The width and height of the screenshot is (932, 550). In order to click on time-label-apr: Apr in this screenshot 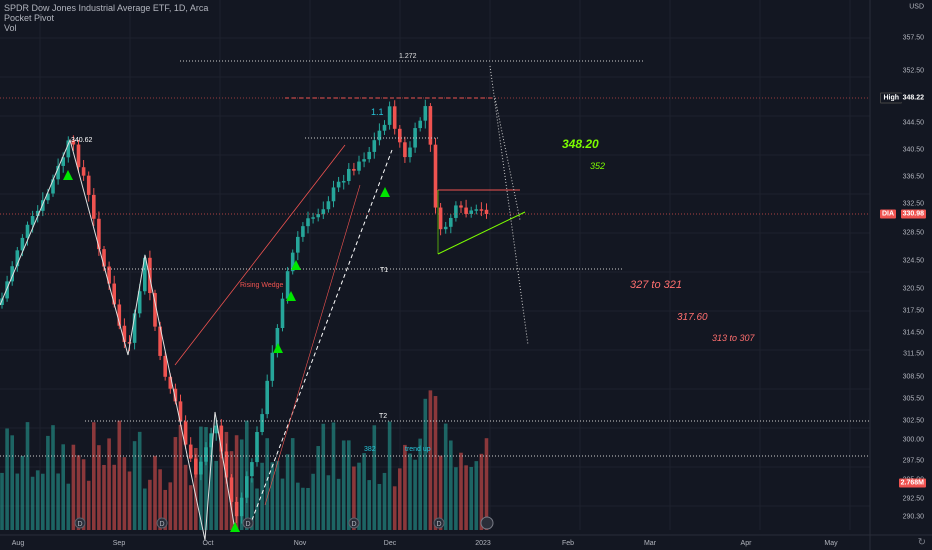, I will do `click(746, 543)`.